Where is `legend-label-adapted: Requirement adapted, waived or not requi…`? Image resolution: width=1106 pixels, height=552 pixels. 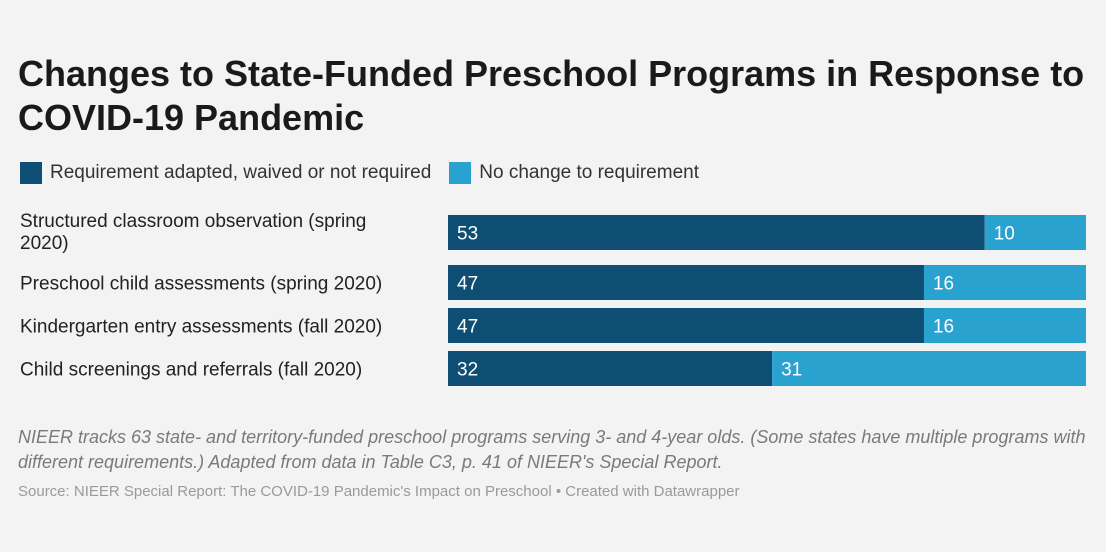 legend-label-adapted: Requirement adapted, waived or not requi… is located at coordinates (241, 172).